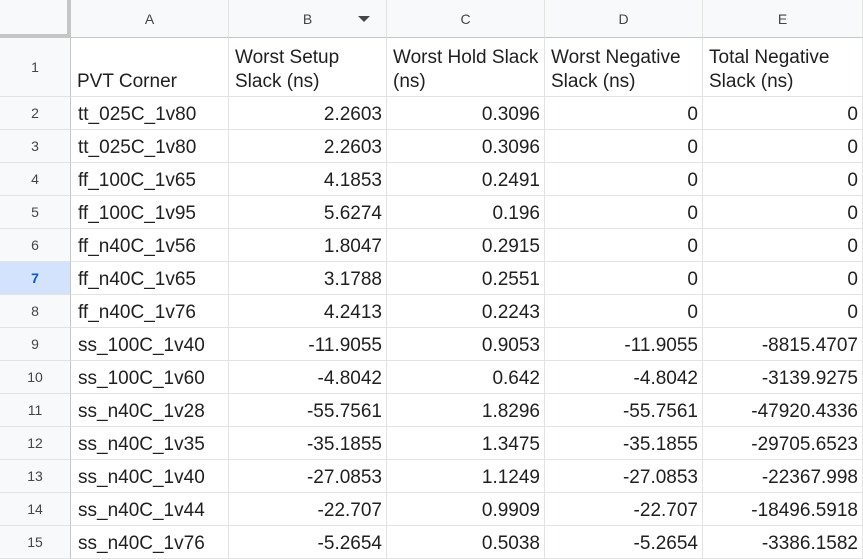 The height and width of the screenshot is (559, 863). What do you see at coordinates (466, 146) in the screenshot?
I see `cell-c3: 0.3096` at bounding box center [466, 146].